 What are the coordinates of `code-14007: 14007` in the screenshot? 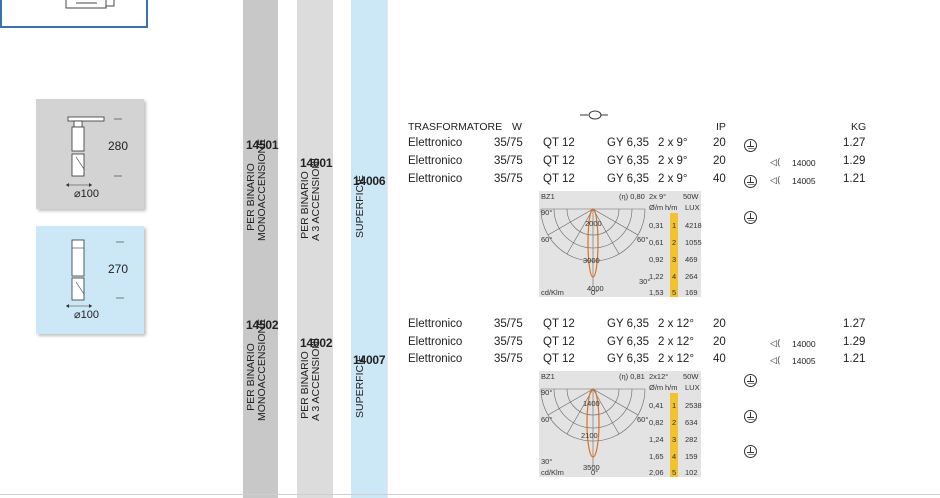 It's located at (369, 360).